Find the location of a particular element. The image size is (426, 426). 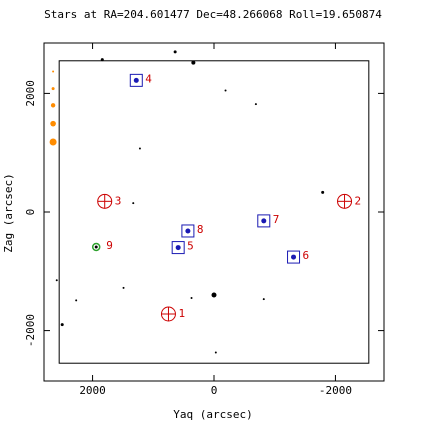

guide-star-label: 4 is located at coordinates (148, 78).